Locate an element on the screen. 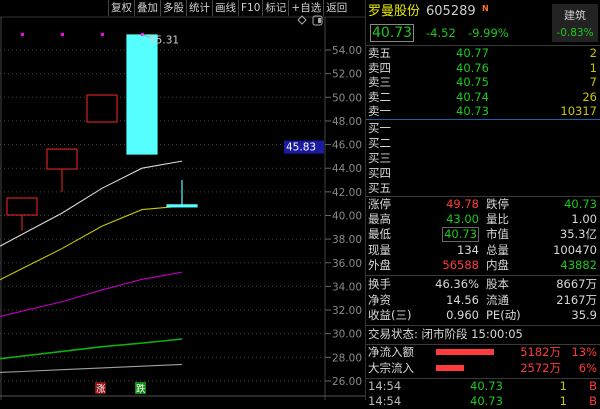  ask-label: 卖一 is located at coordinates (379, 111).